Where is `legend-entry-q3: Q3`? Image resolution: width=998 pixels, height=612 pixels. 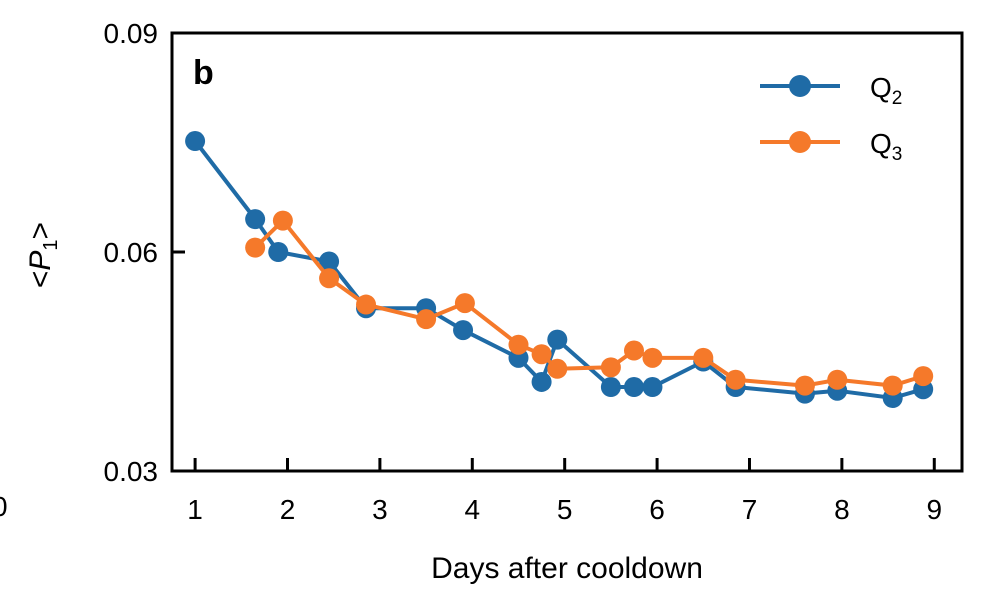
legend-entry-q3: Q3 is located at coordinates (831, 146).